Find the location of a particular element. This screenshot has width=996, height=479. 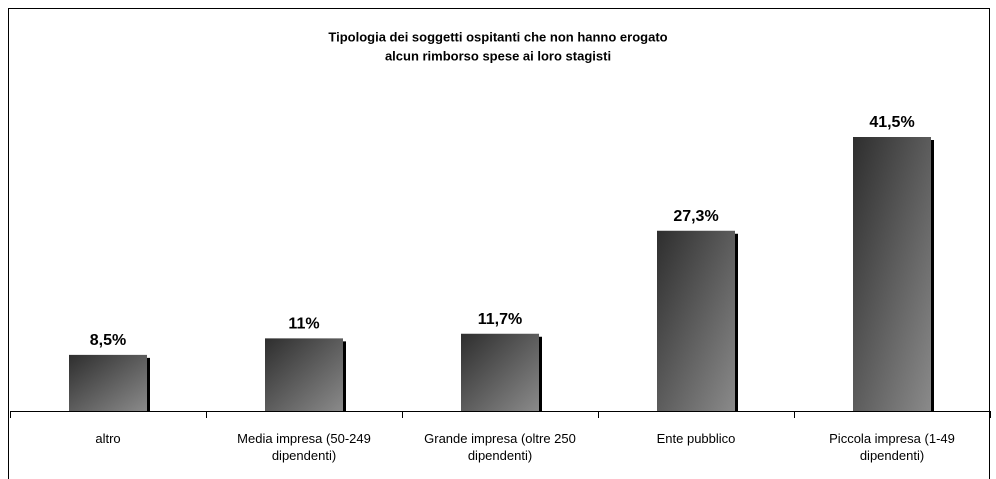

data-label: 11% is located at coordinates (303, 324).